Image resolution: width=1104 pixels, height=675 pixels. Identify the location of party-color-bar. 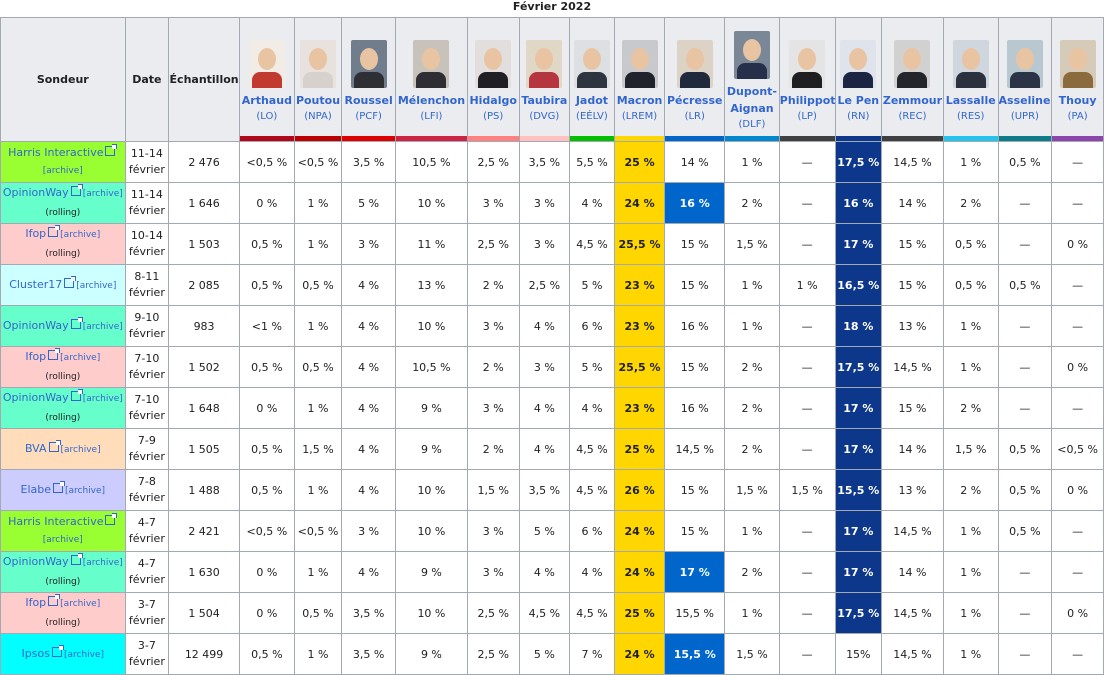
(1077, 138).